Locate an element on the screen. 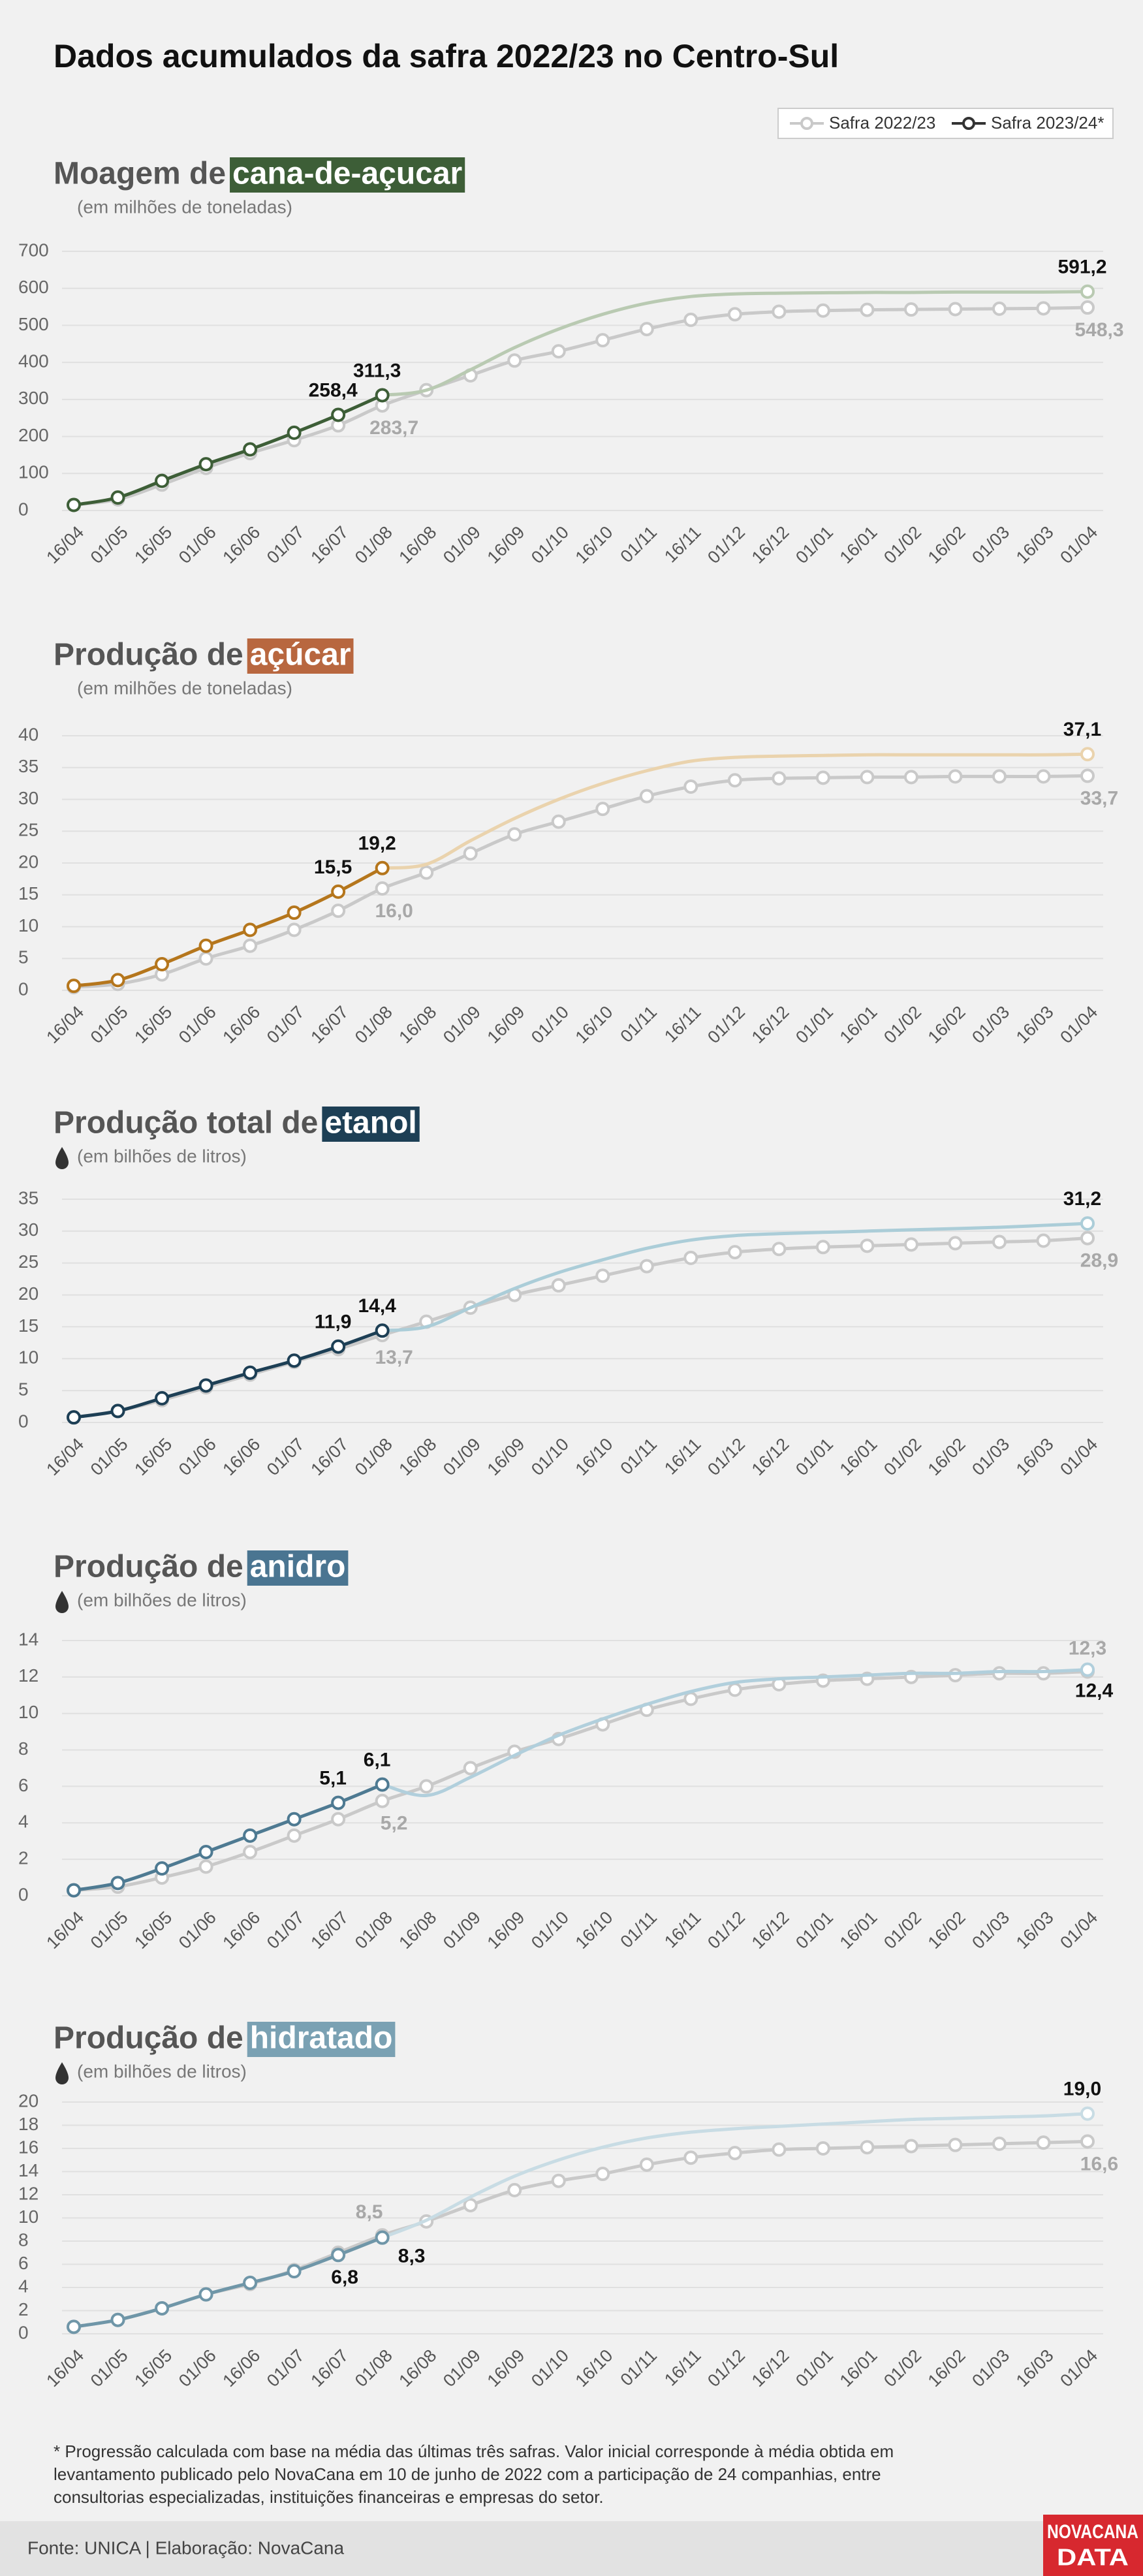  y-tick-label: 14 is located at coordinates (28, 2170).